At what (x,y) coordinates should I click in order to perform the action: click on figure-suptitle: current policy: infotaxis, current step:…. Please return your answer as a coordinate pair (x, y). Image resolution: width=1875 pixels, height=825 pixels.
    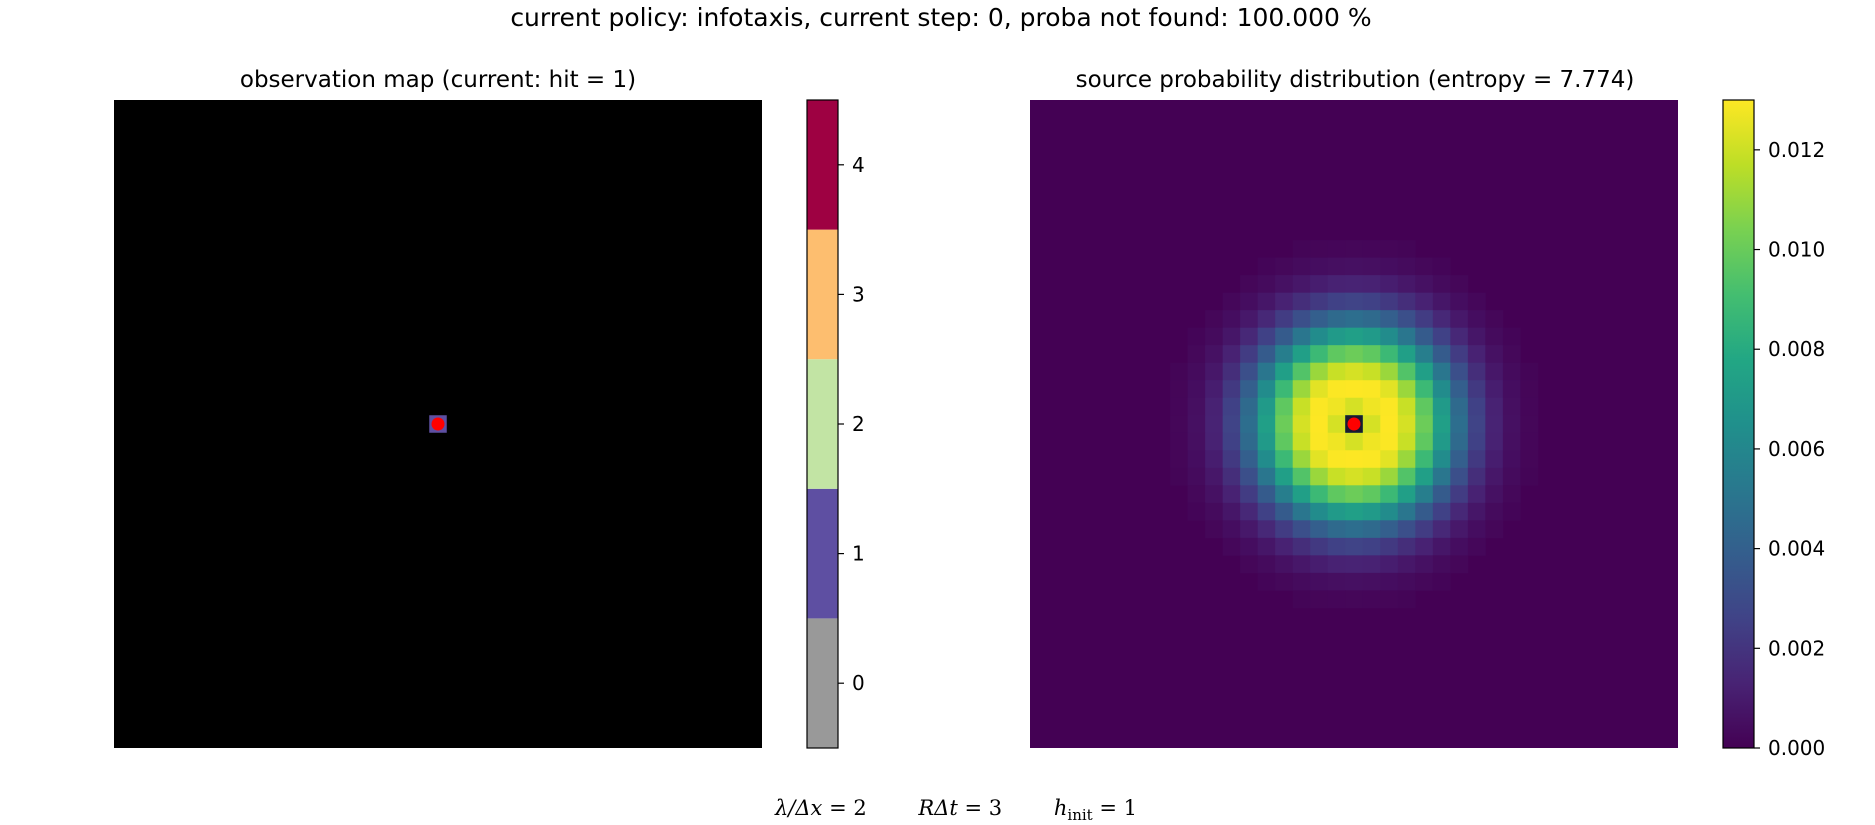
    Looking at the image, I should click on (940, 17).